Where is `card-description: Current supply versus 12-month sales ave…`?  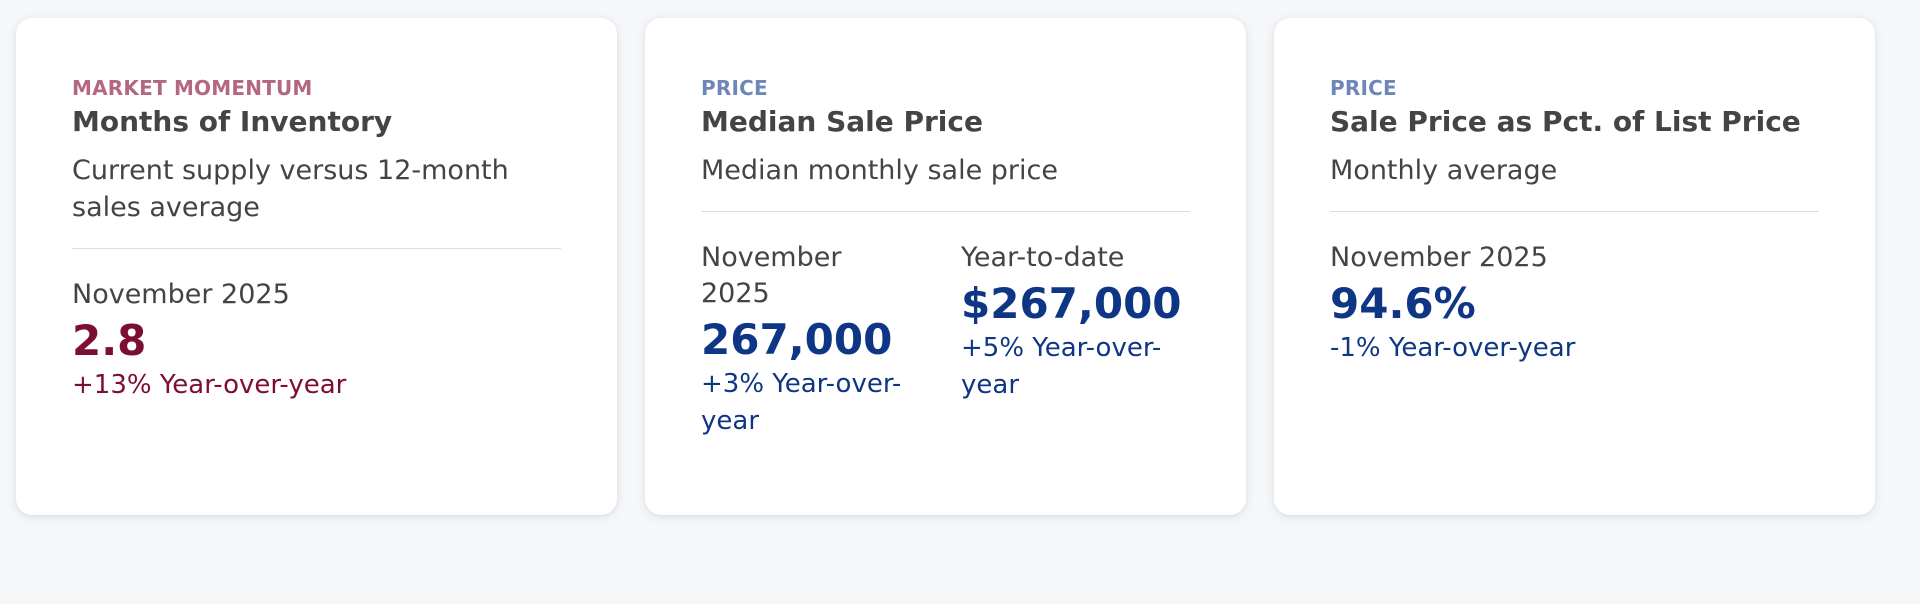 card-description: Current supply versus 12-month sales ave… is located at coordinates (290, 189).